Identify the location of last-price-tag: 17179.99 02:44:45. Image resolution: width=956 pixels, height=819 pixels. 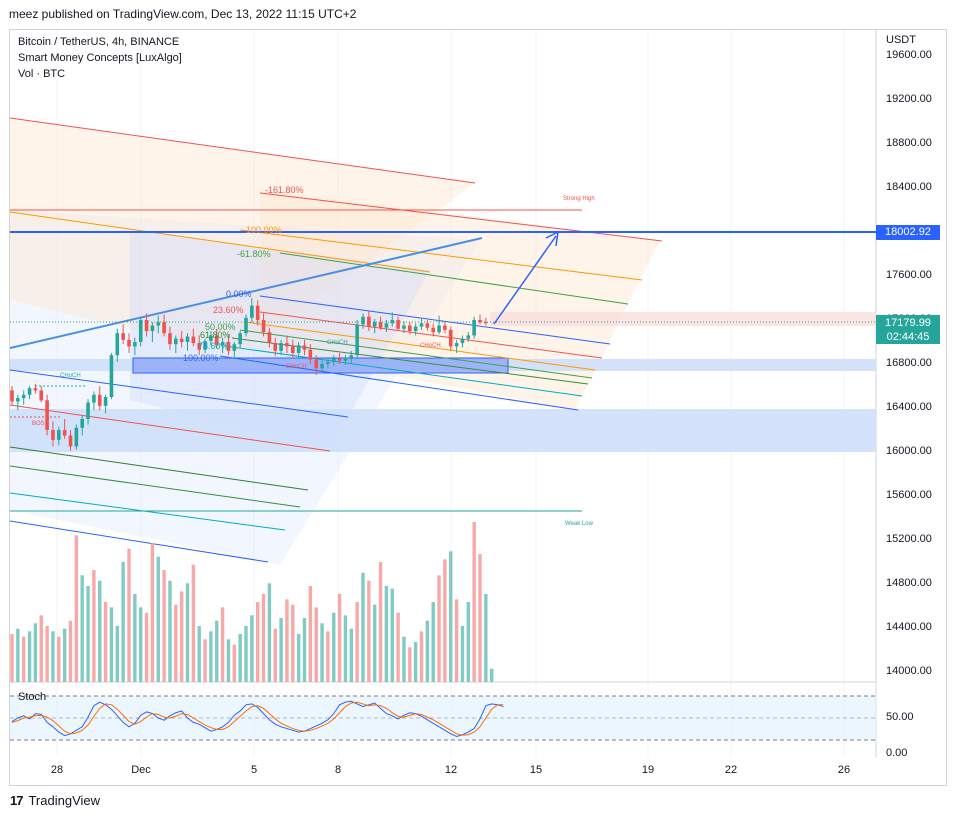
(908, 329).